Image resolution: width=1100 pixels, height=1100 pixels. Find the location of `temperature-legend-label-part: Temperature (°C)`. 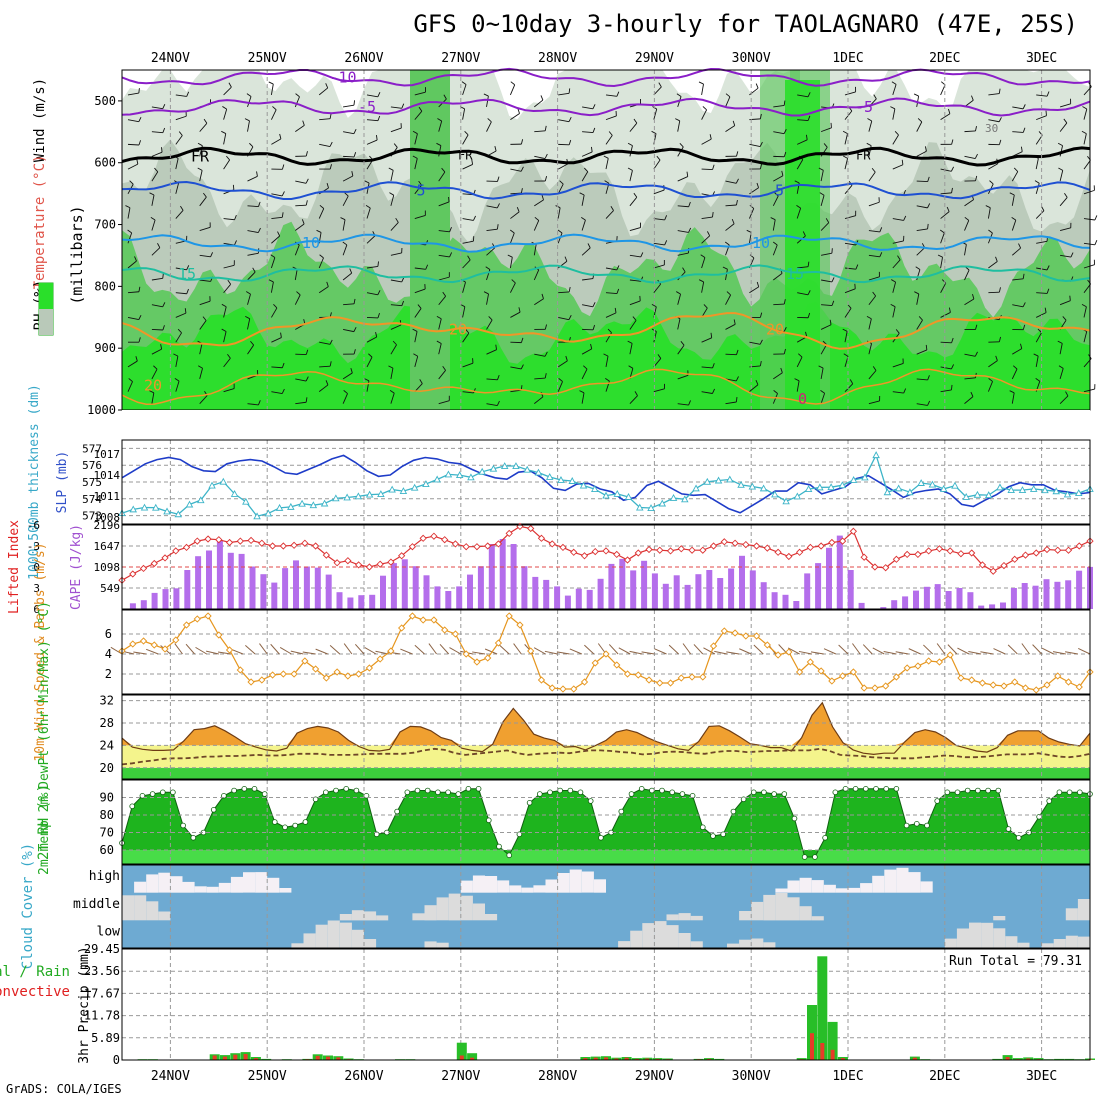

temperature-legend-label-part: Temperature (°C) is located at coordinates (40, 222).